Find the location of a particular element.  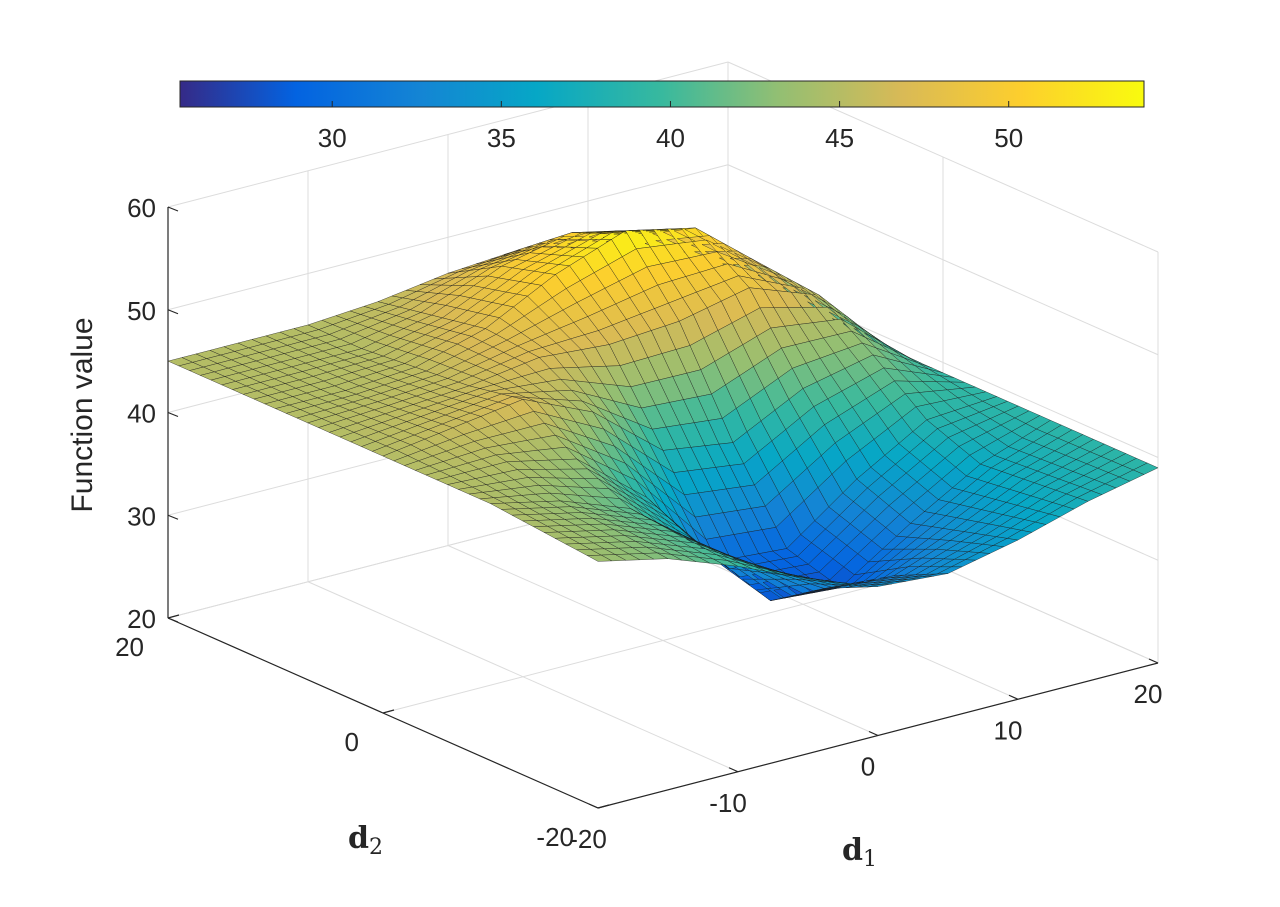

y-tick-label: 20 is located at coordinates (129, 647).